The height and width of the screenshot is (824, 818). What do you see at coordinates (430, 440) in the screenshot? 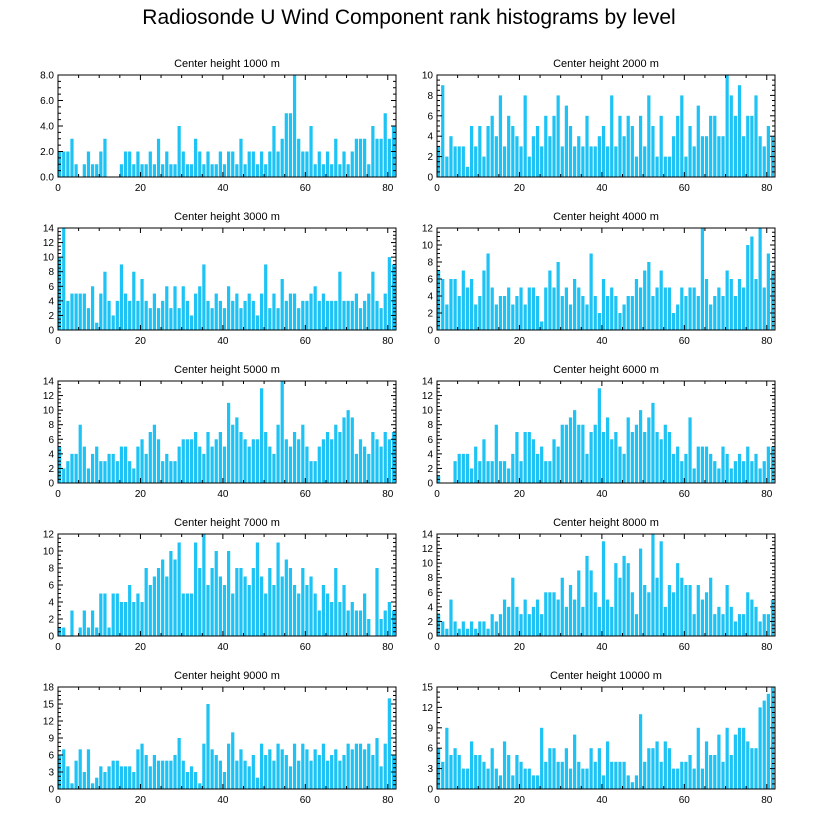
I see `y-tick-label: 6` at bounding box center [430, 440].